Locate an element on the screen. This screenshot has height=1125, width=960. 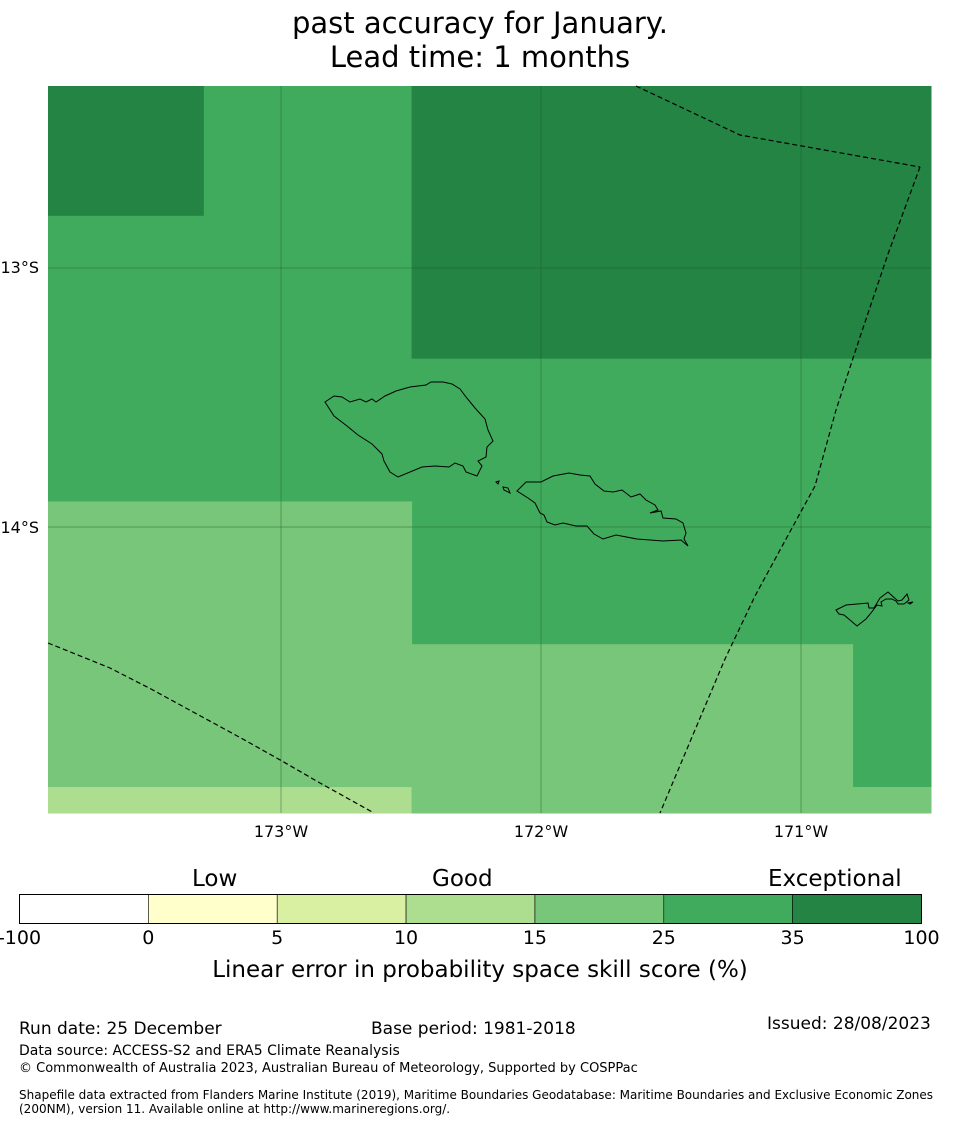
colorbar-frame is located at coordinates (470, 909).